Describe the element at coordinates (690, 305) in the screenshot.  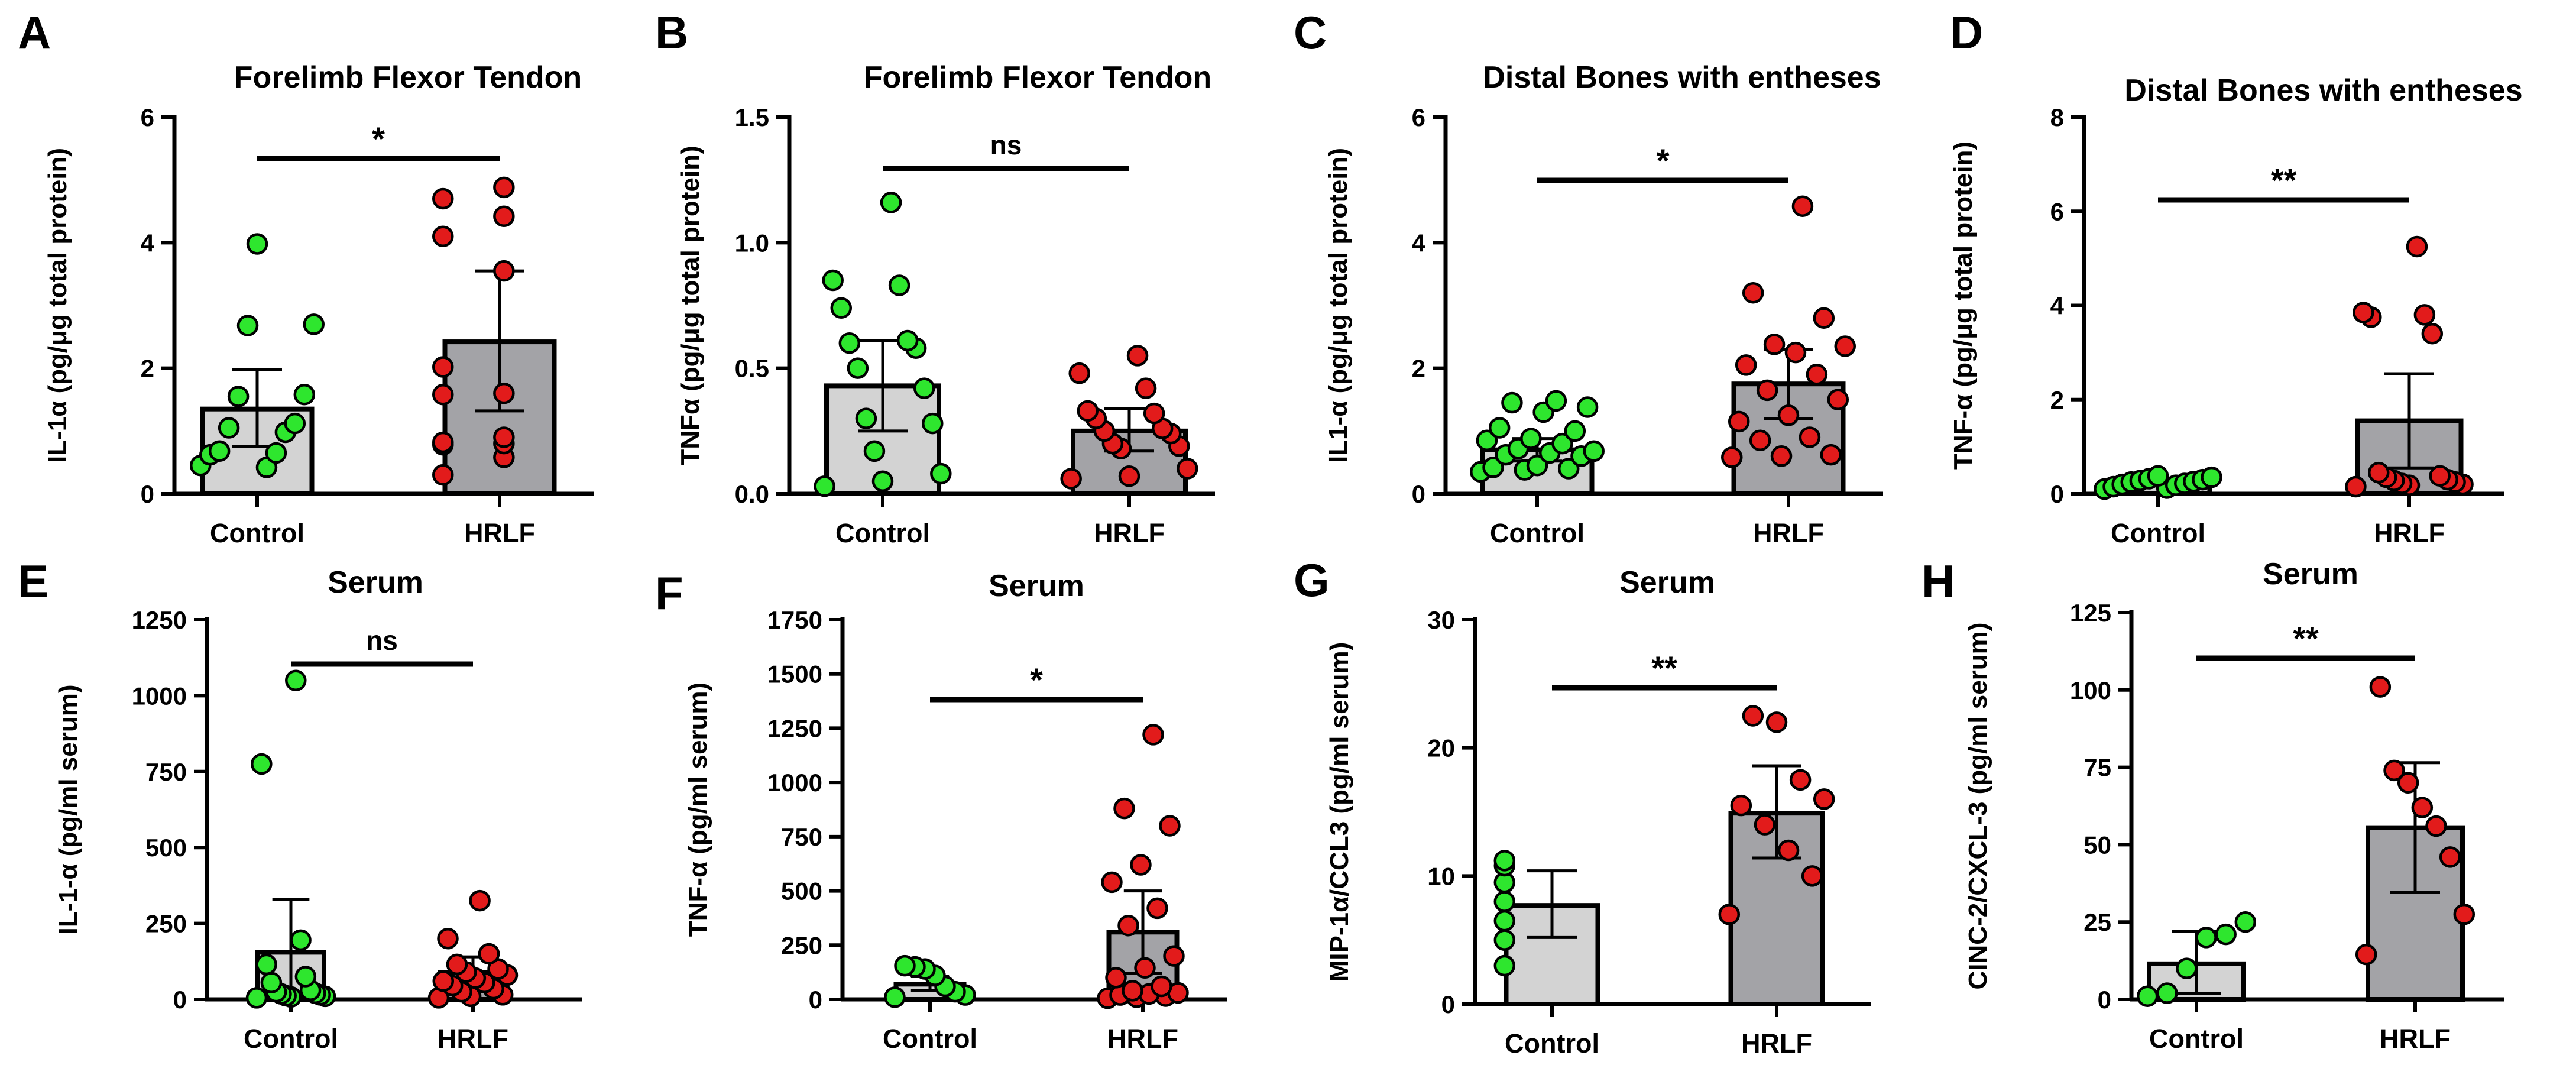
I see `y-axis-label-b: TNFα (pg/μg total protein)` at that location.